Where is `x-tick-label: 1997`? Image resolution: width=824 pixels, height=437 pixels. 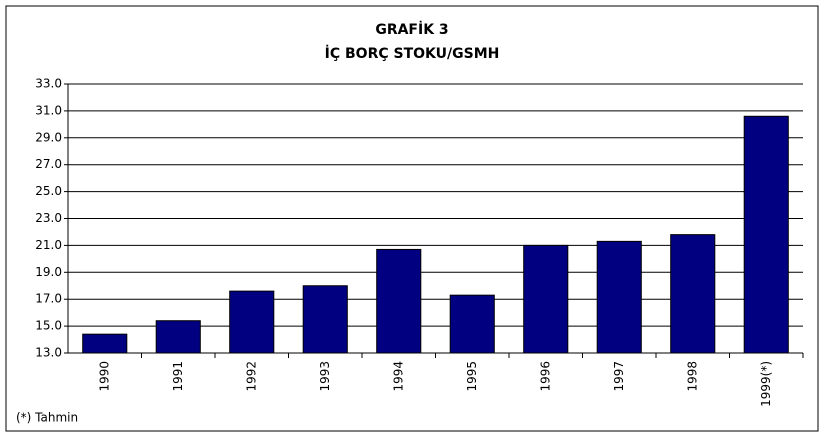
x-tick-label: 1997 is located at coordinates (619, 376).